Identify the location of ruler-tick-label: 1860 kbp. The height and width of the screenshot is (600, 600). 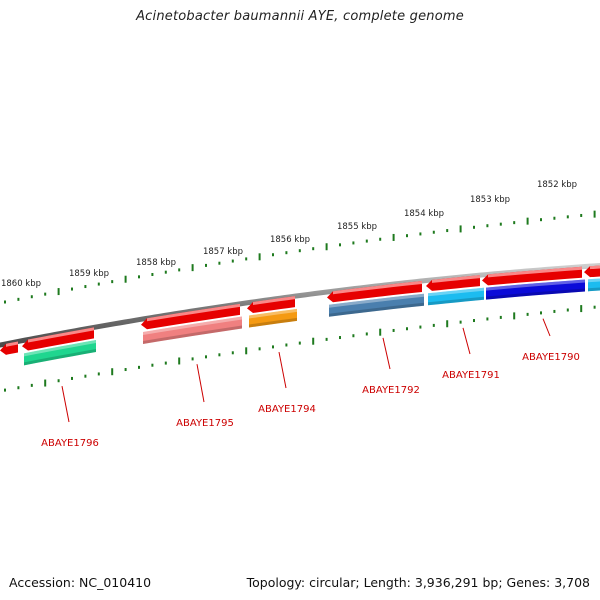
(21, 284).